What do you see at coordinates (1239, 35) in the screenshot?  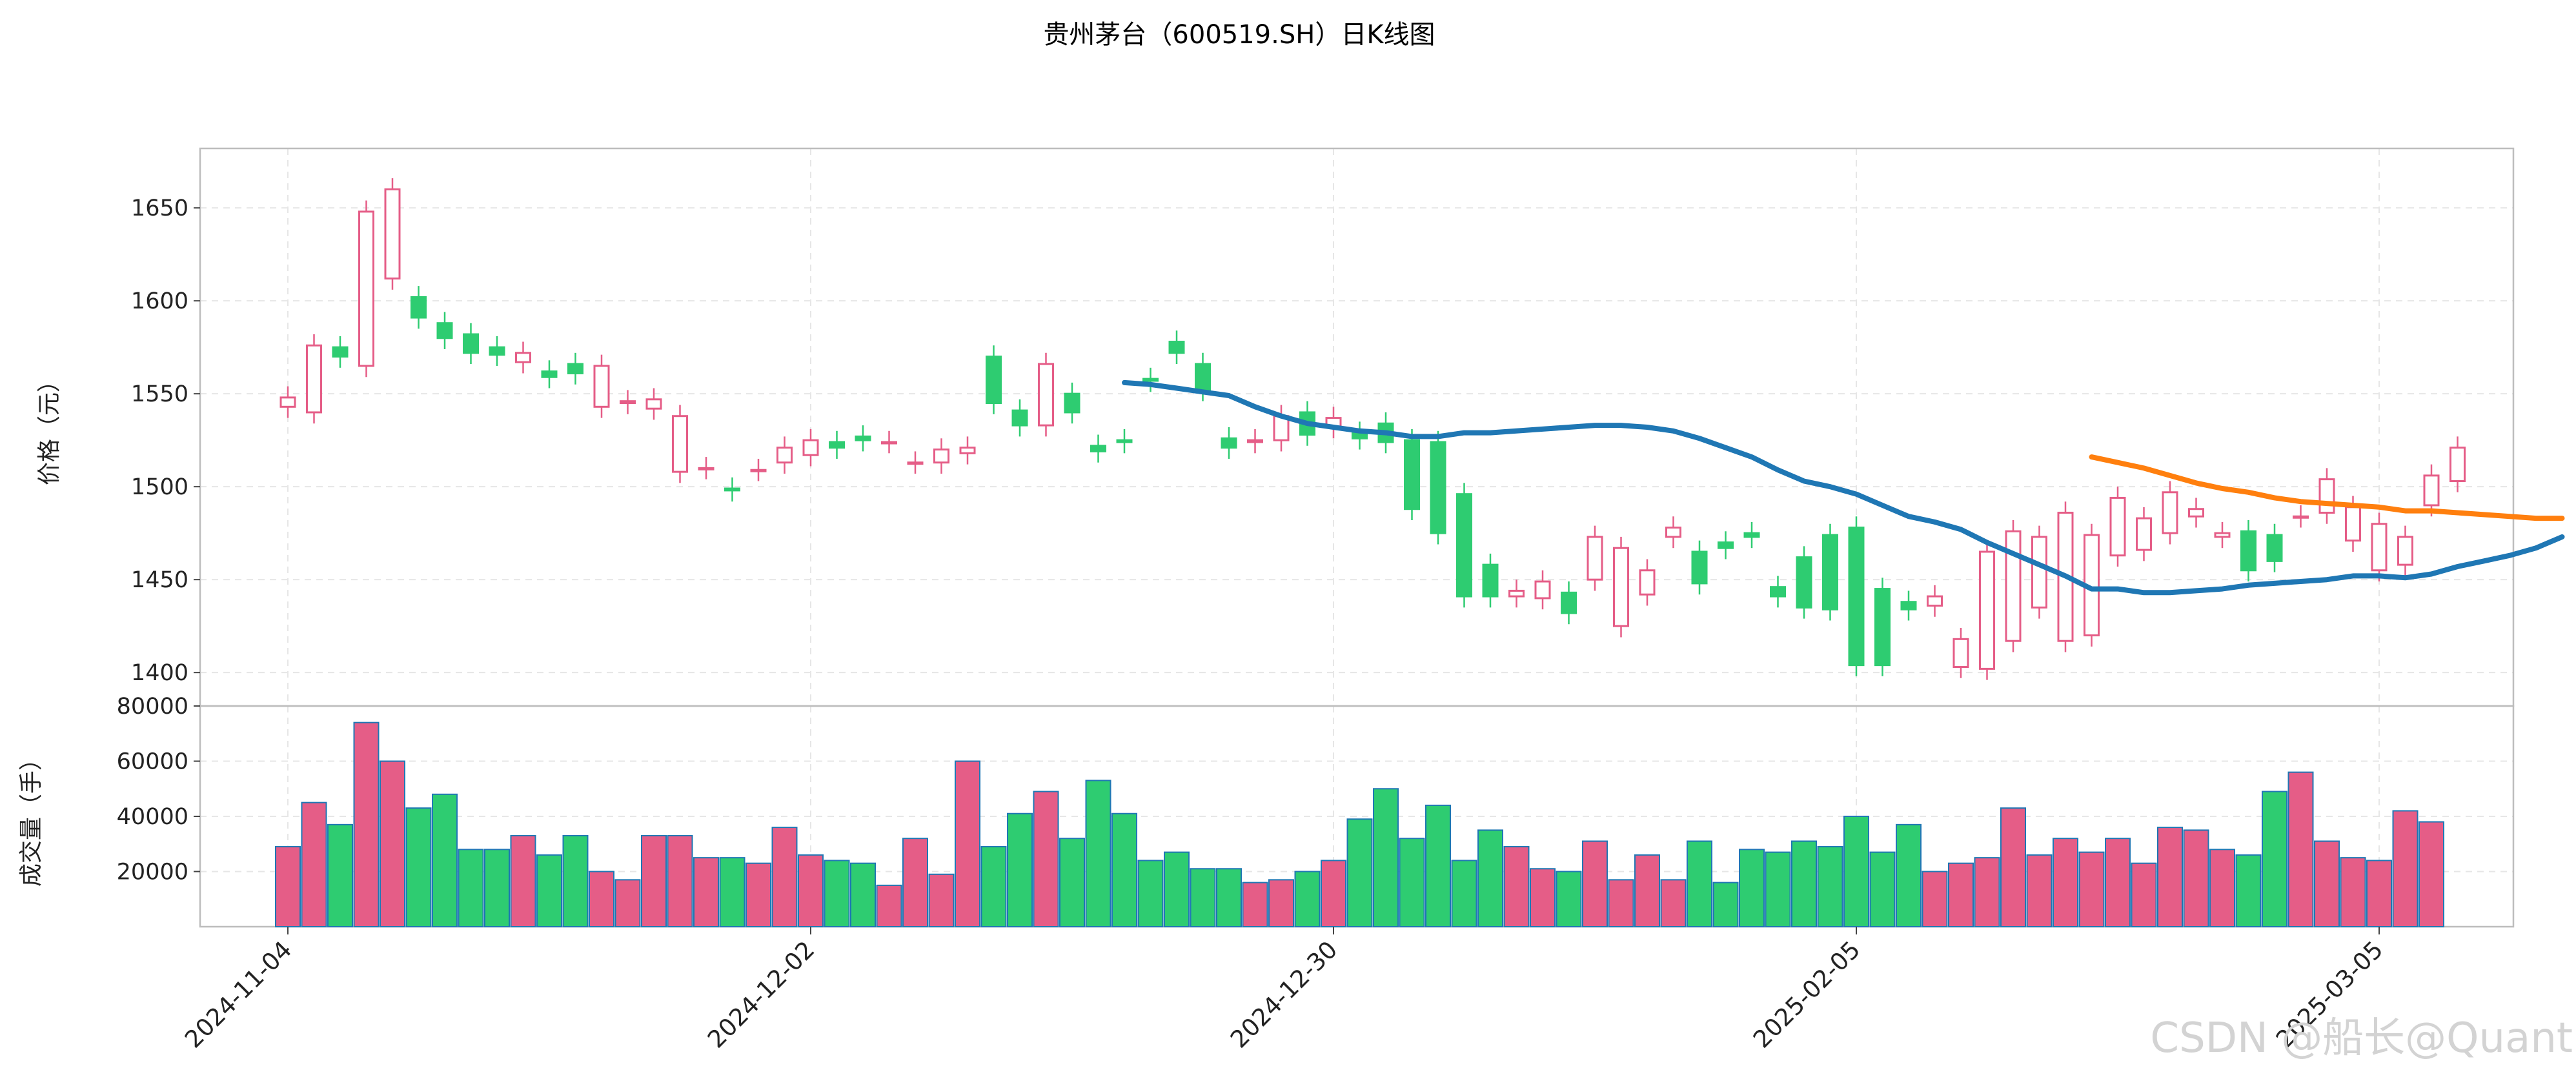 I see `chart-title: 贵州茅台（600519.SH）日K线图` at bounding box center [1239, 35].